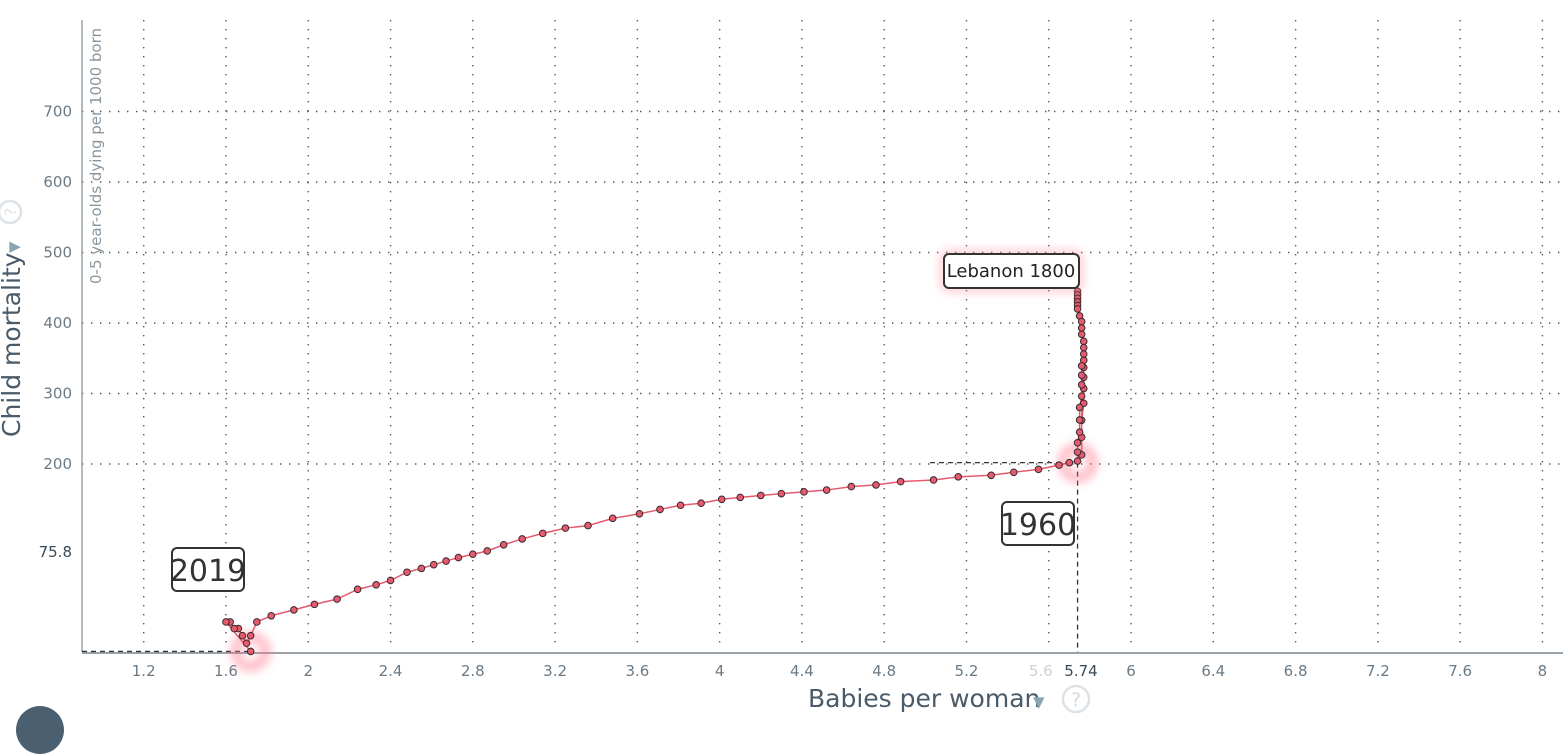  I want to click on y-tick-label: 600, so click(57, 182).